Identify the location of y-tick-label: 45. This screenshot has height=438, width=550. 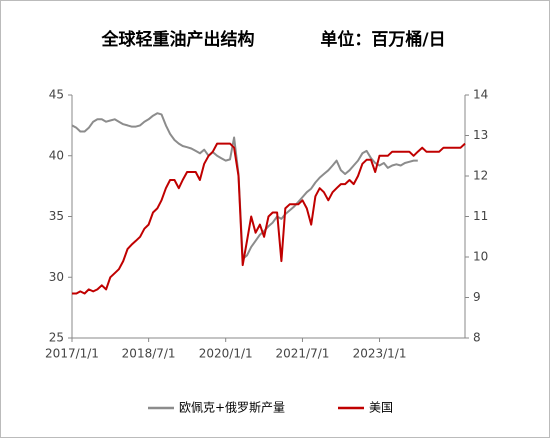
(56, 95).